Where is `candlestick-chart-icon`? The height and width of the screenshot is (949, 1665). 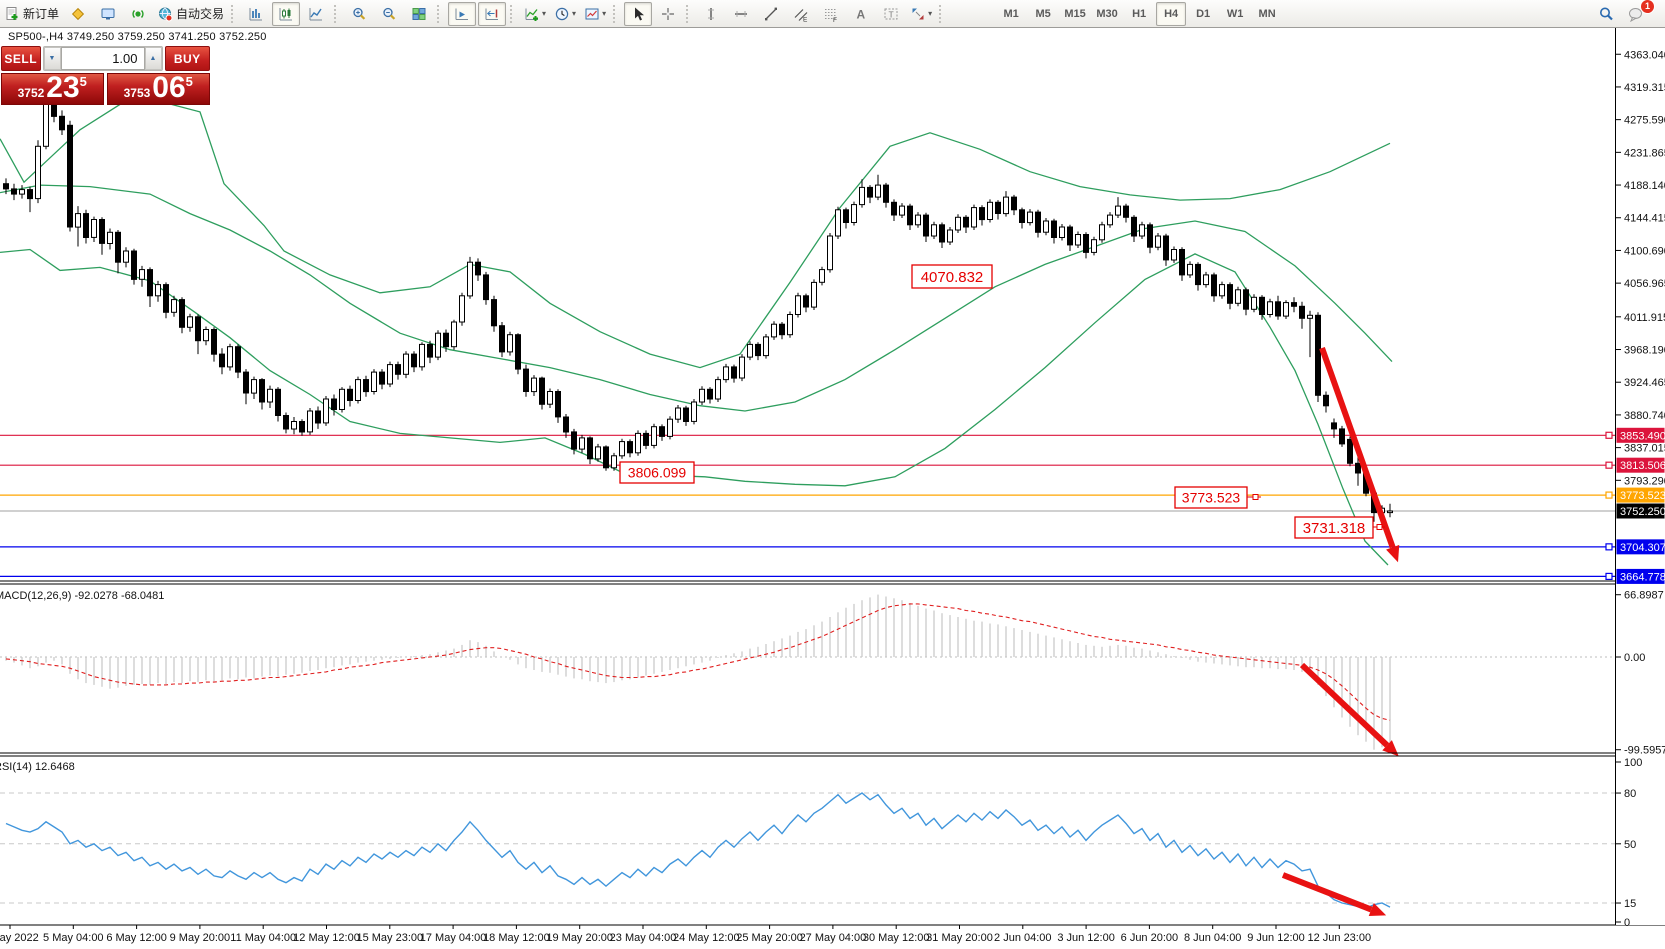 candlestick-chart-icon is located at coordinates (286, 14).